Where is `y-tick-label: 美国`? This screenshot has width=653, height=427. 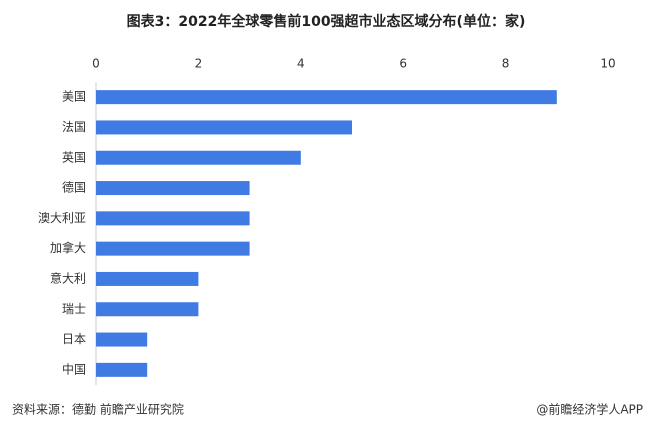 y-tick-label: 美国 is located at coordinates (74, 97).